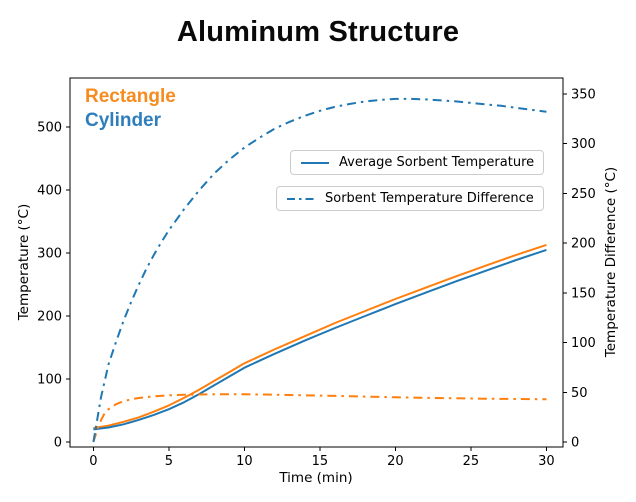 The image size is (636, 502). Describe the element at coordinates (130, 96) in the screenshot. I see `rectangle-series-label: Rectangle` at that location.